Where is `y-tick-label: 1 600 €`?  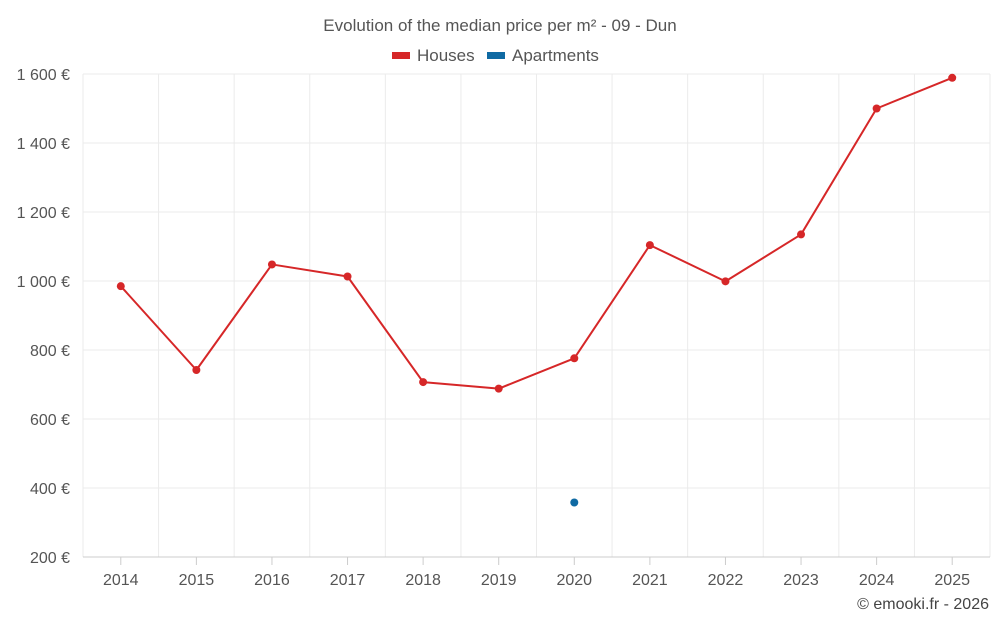 y-tick-label: 1 600 € is located at coordinates (43, 75).